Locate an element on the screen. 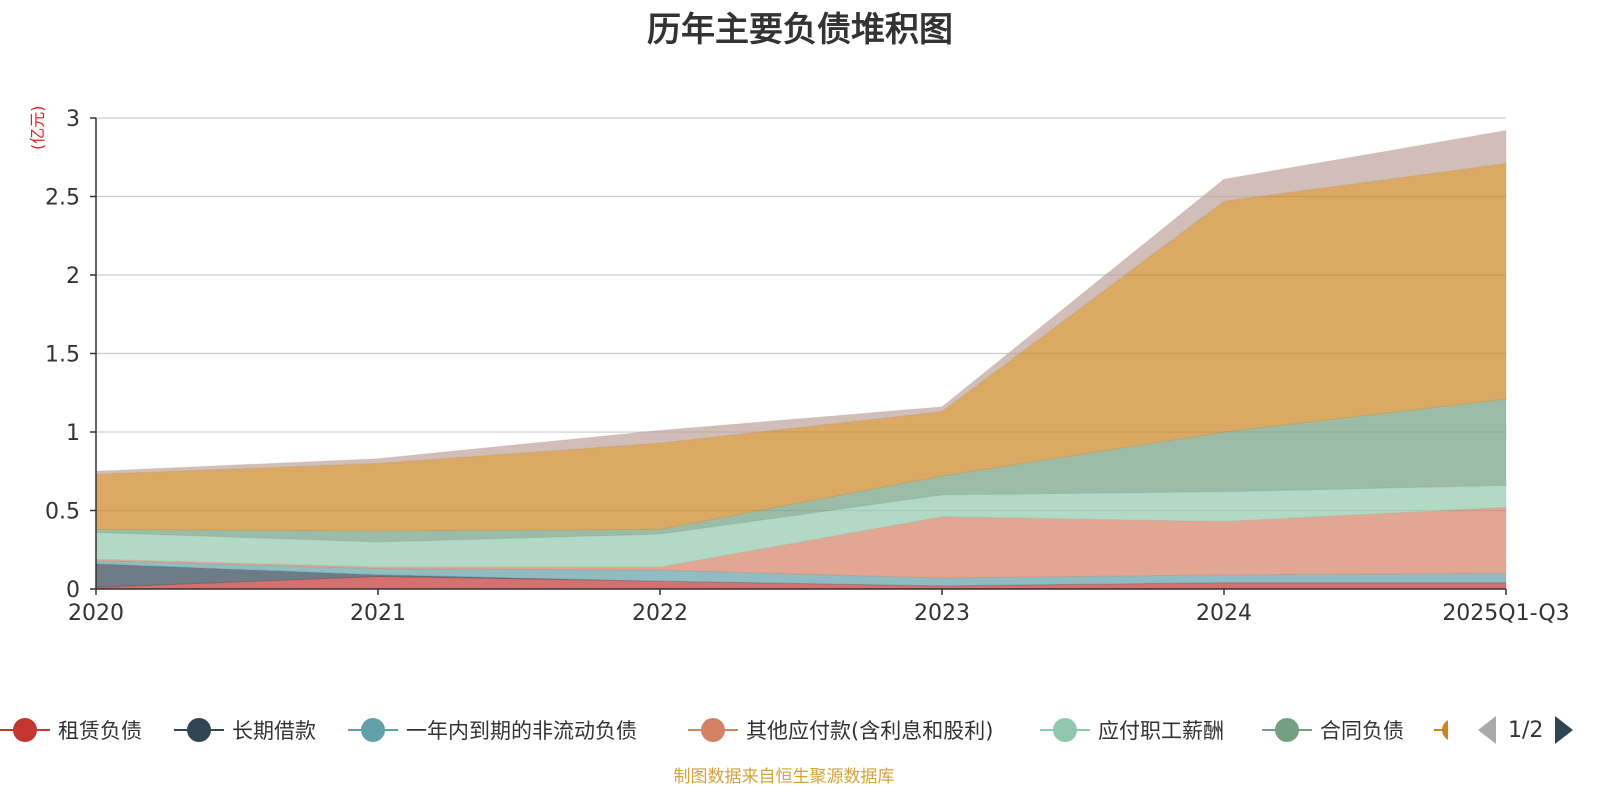  legend-item: 一年内到期的非流动负债 is located at coordinates (492, 730).